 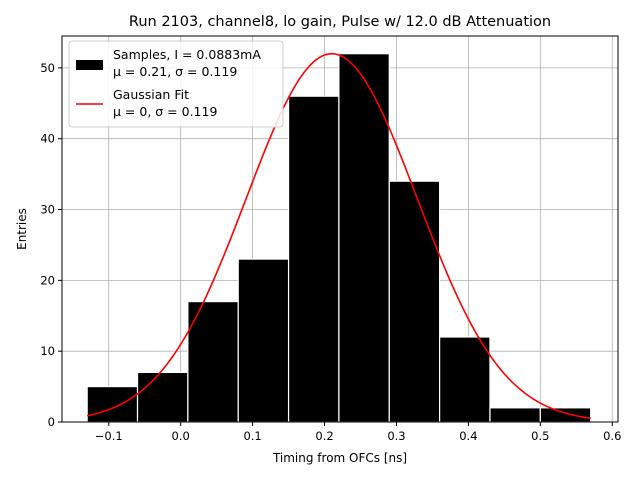 I want to click on x-tick-label: 0.4, so click(x=468, y=436).